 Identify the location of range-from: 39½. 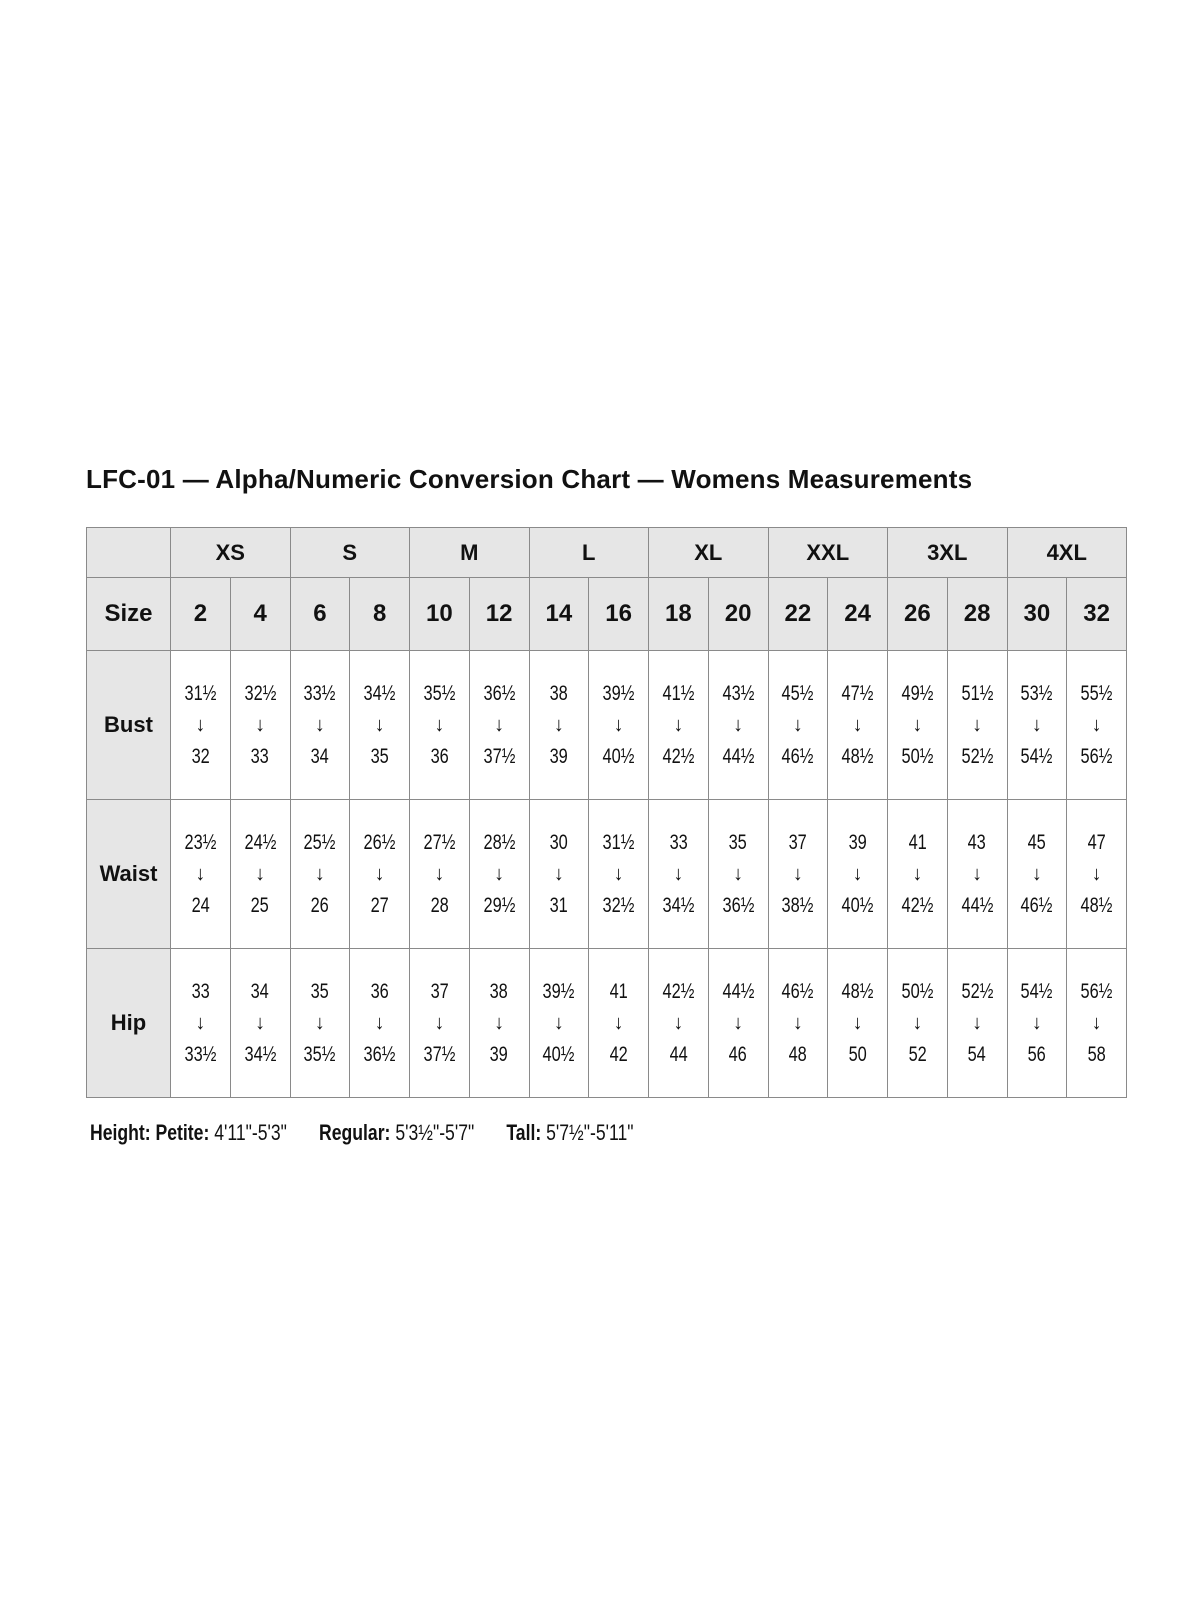
(618, 693).